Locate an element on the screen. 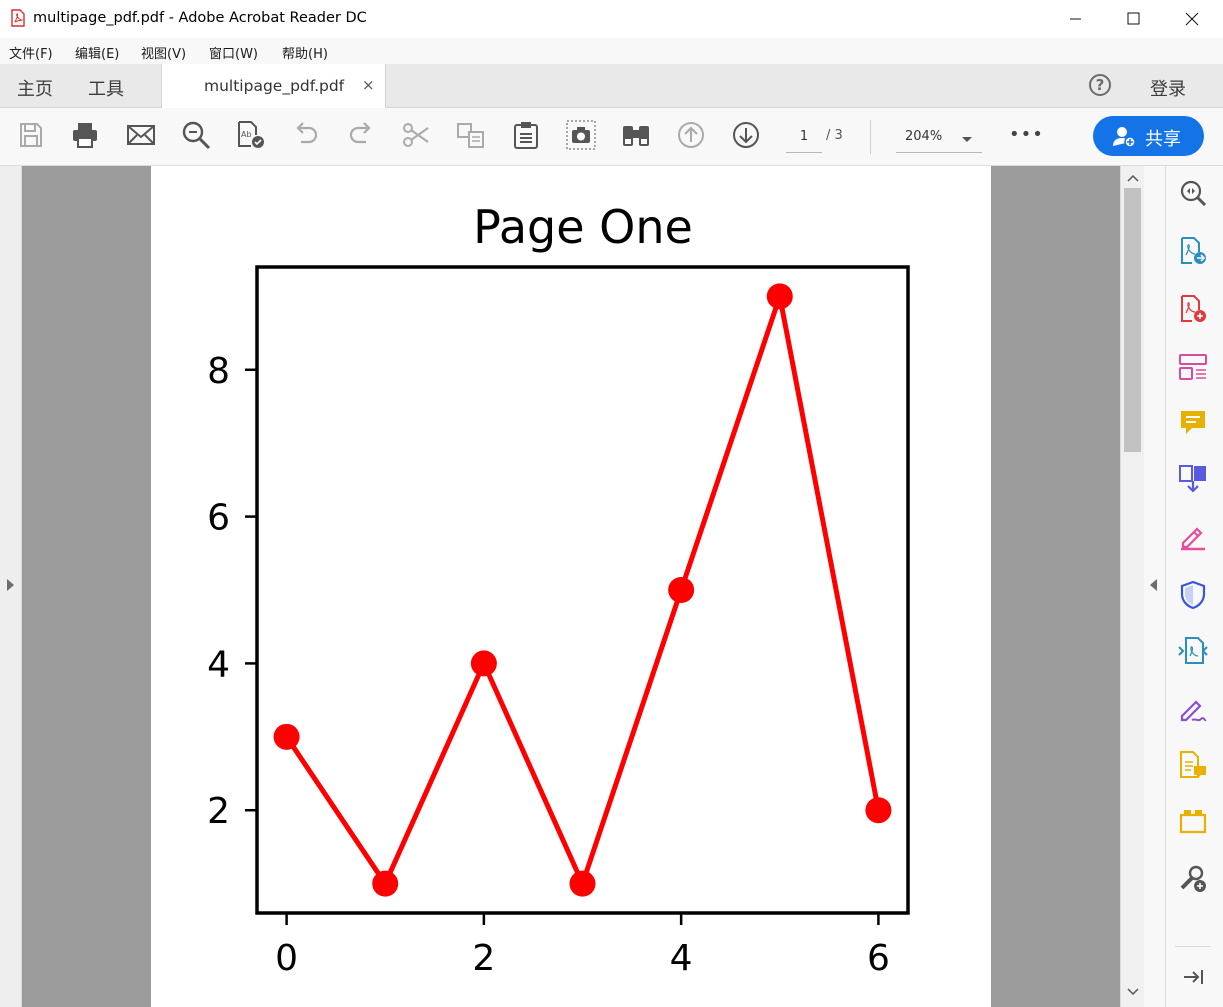  minimize-button is located at coordinates (1076, 19).